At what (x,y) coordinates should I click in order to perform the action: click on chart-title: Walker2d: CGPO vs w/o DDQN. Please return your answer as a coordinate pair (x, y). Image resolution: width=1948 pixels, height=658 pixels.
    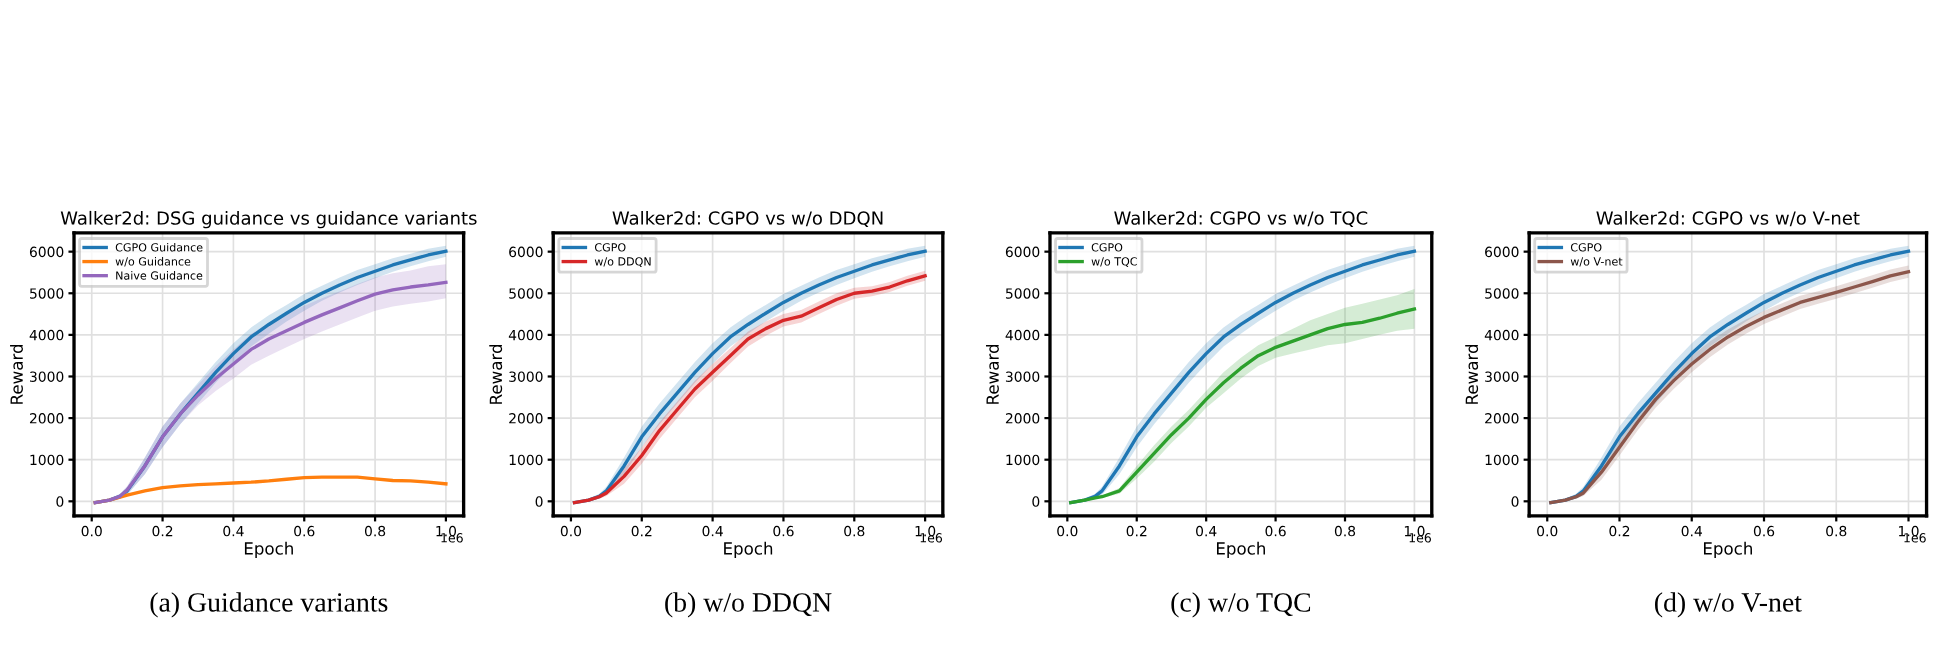
    Looking at the image, I should click on (747, 218).